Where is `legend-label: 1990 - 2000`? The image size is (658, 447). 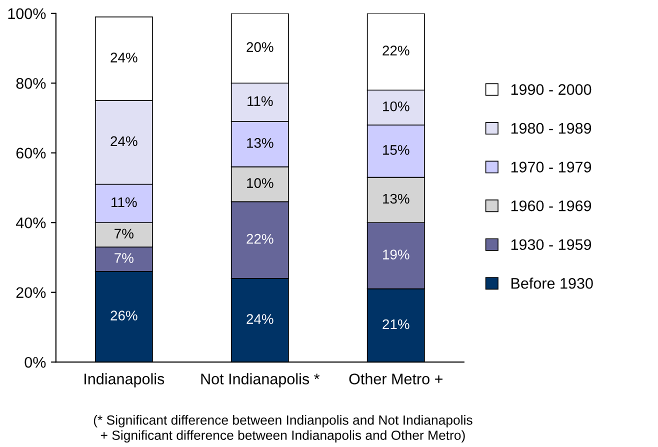
legend-label: 1990 - 2000 is located at coordinates (551, 89).